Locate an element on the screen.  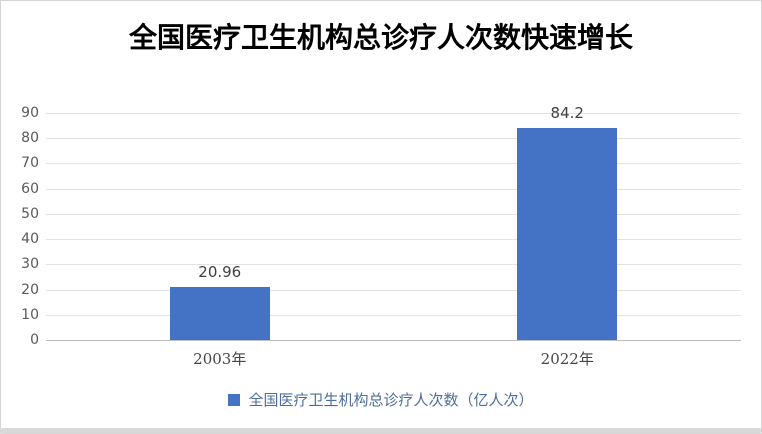
legend: 全国医疗卫生机构总诊疗人次数（亿人次） is located at coordinates (381, 400).